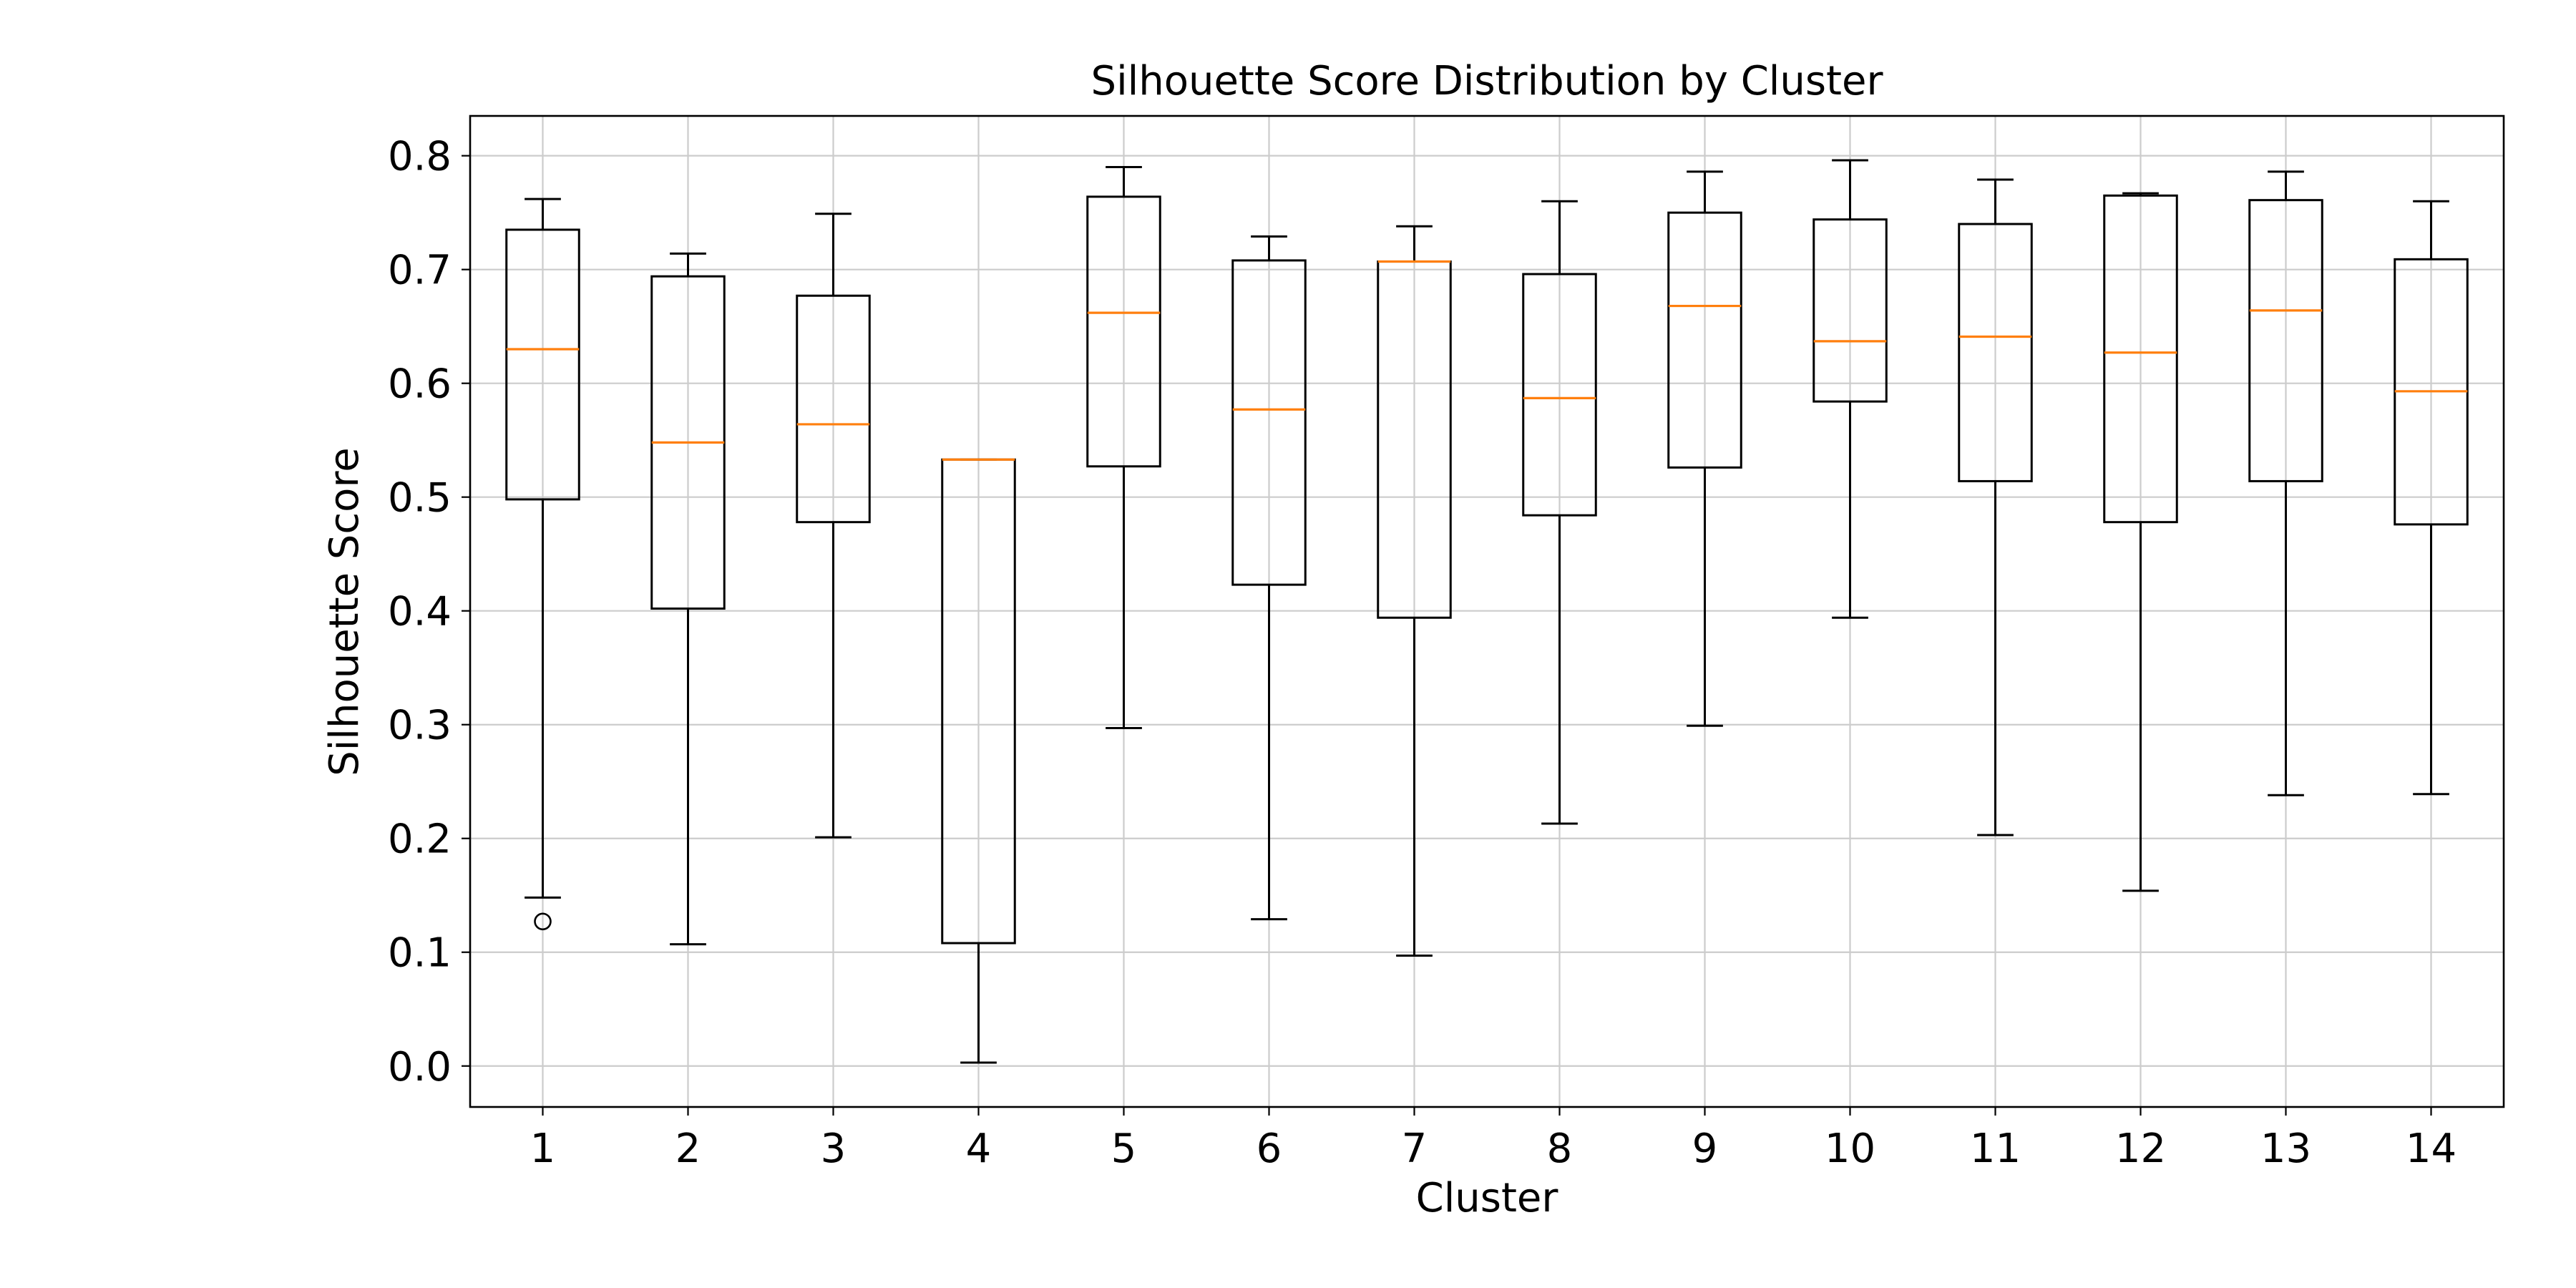  Describe the element at coordinates (1415, 1149) in the screenshot. I see `x-tick-label: 7` at that location.